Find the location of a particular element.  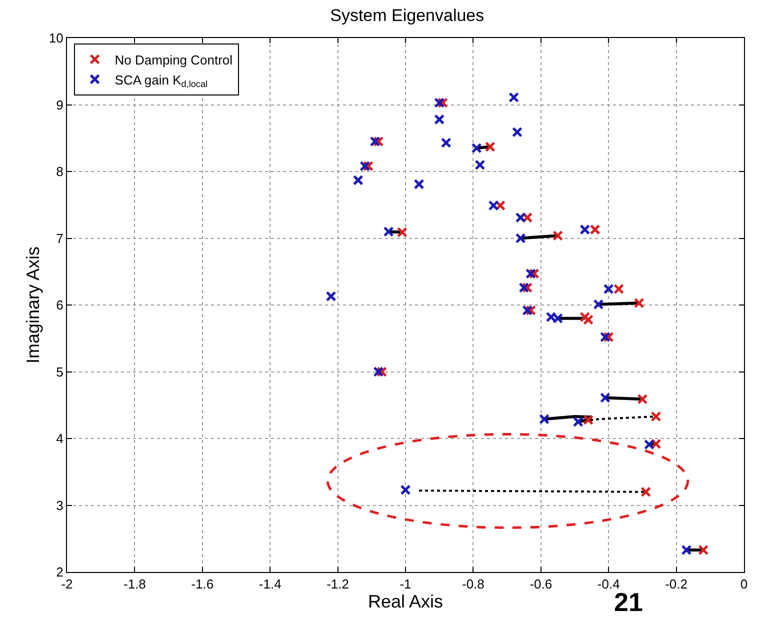

y-tick-label: 10 is located at coordinates (56, 38).